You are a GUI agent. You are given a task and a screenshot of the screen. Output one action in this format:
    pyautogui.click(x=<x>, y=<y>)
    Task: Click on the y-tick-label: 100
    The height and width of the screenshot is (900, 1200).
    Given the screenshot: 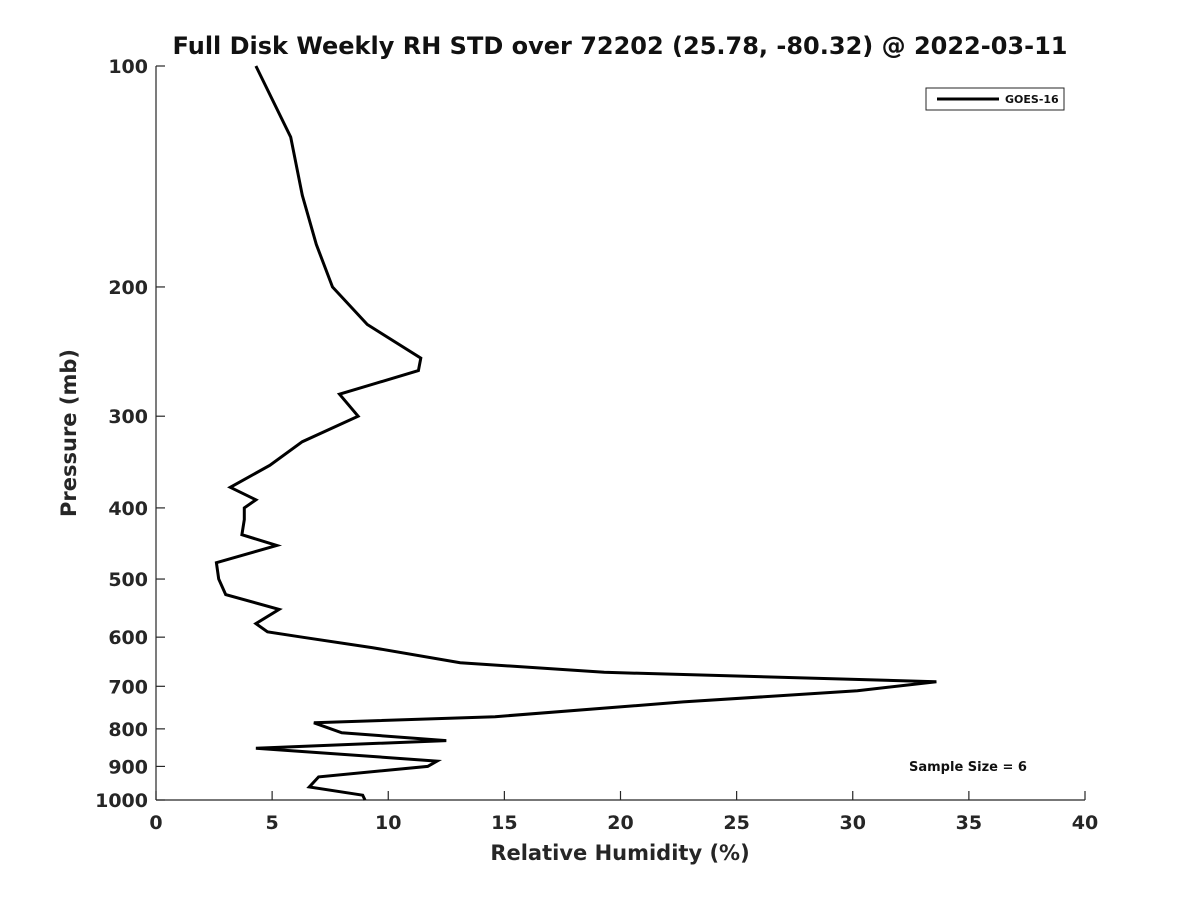 What is the action you would take?
    pyautogui.click(x=128, y=67)
    